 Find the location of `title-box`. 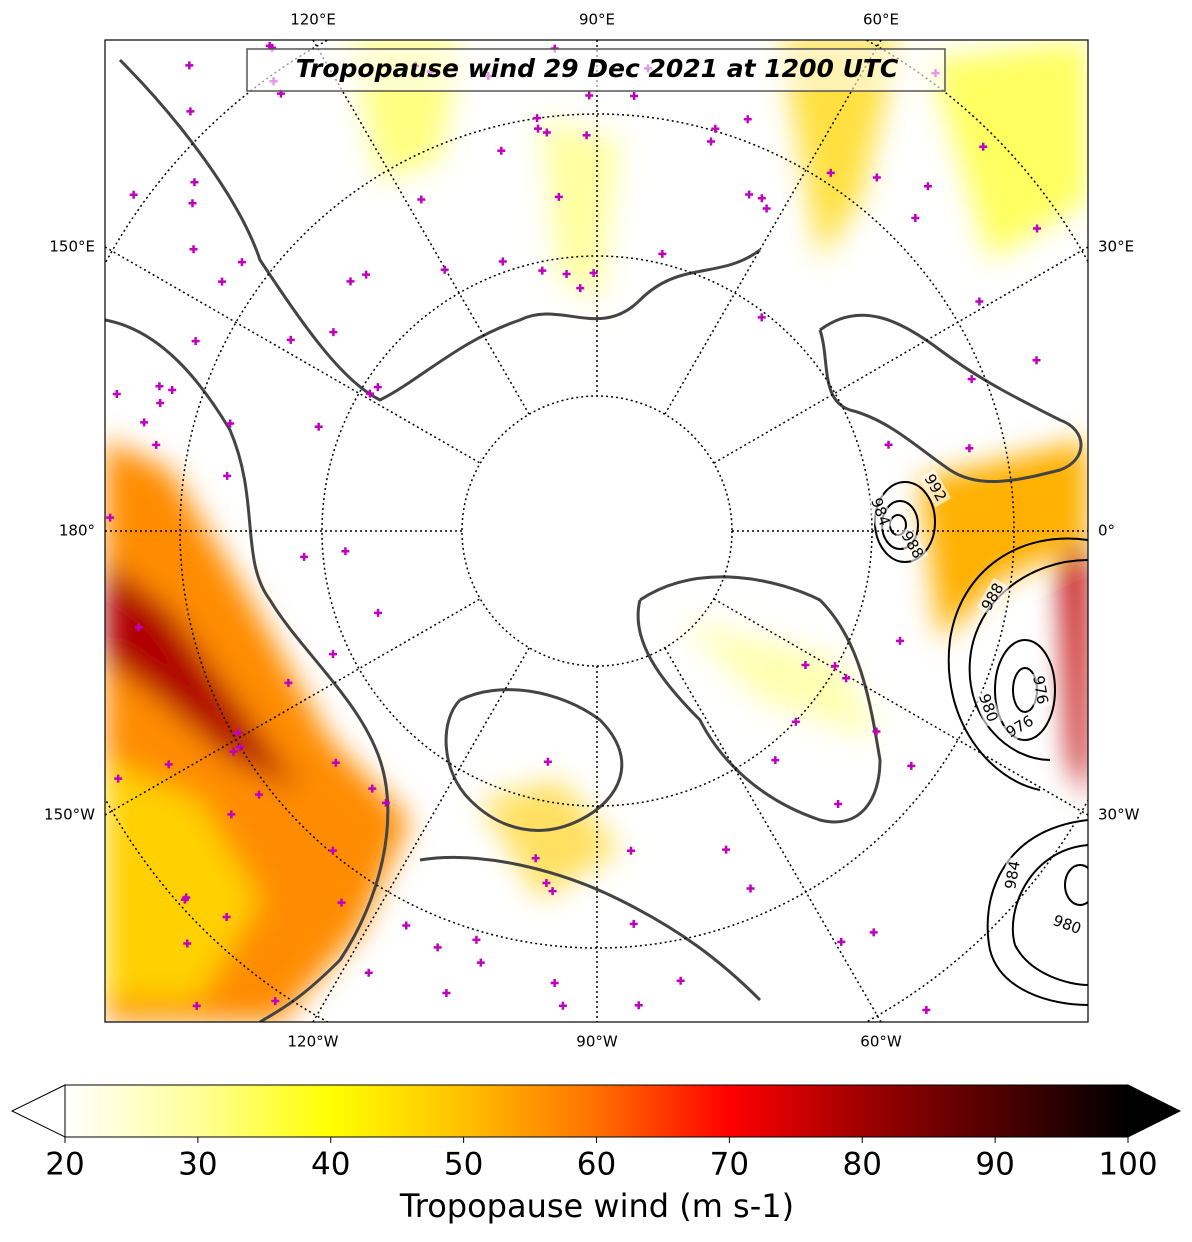

title-box is located at coordinates (596, 70).